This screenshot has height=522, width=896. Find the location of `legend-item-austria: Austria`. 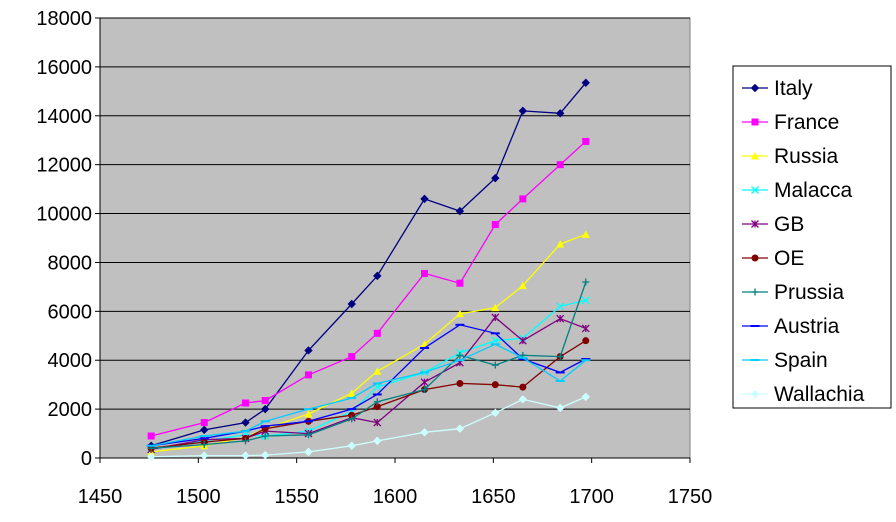

legend-item-austria: Austria is located at coordinates (791, 326).